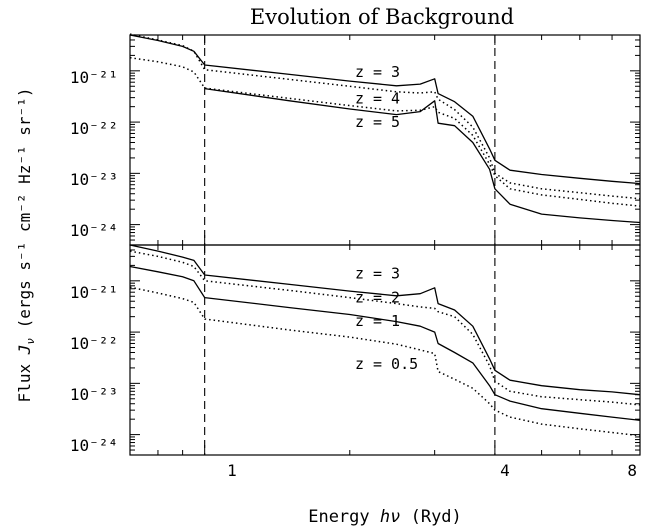 The width and height of the screenshot is (648, 531). I want to click on top-y-tick-label: 10⁻²³, so click(94, 179).